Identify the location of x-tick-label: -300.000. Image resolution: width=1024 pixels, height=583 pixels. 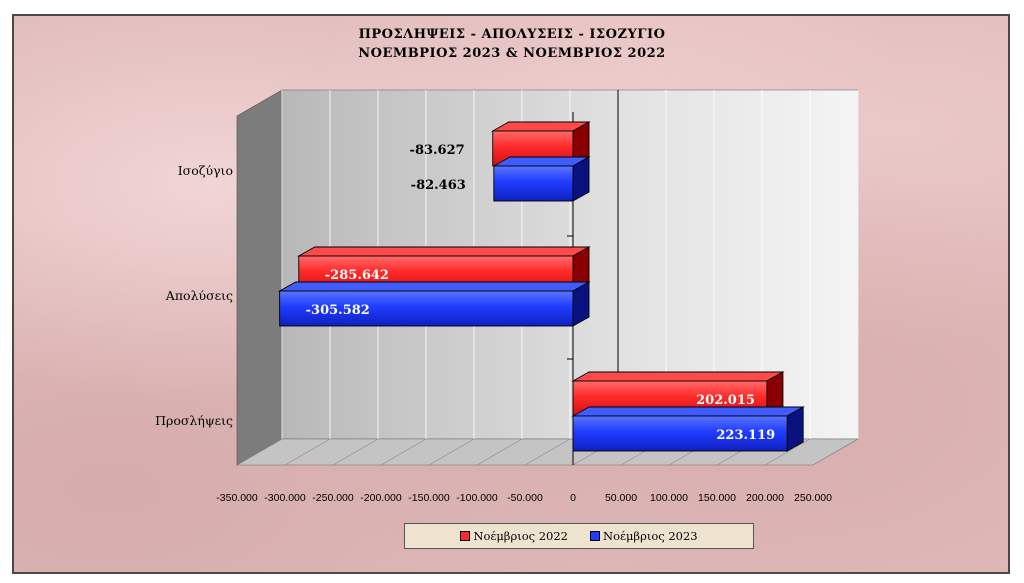
(285, 498).